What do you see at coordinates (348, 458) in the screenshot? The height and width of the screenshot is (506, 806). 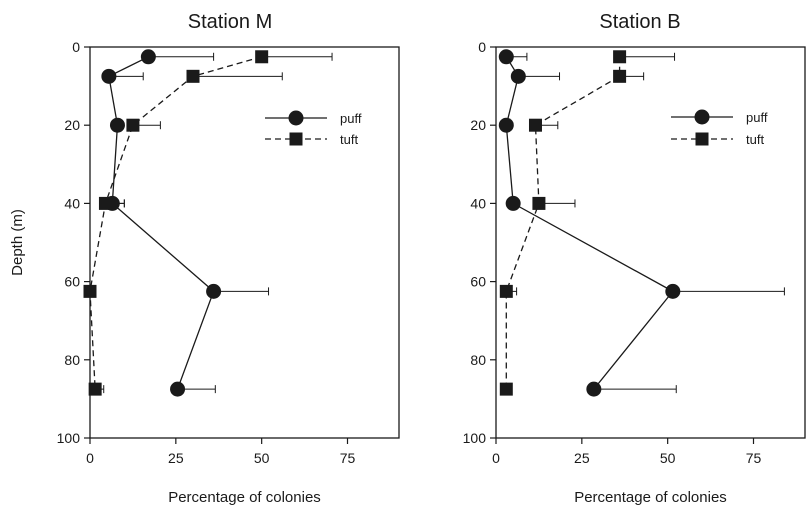 I see `panel-1-x-tick-label: 75` at bounding box center [348, 458].